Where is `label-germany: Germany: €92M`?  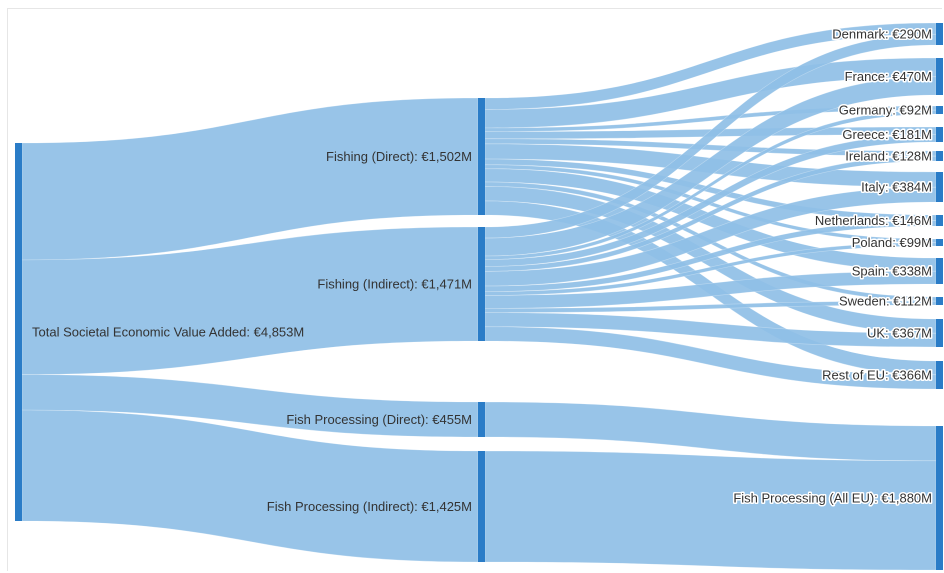 label-germany: Germany: €92M is located at coordinates (885, 110).